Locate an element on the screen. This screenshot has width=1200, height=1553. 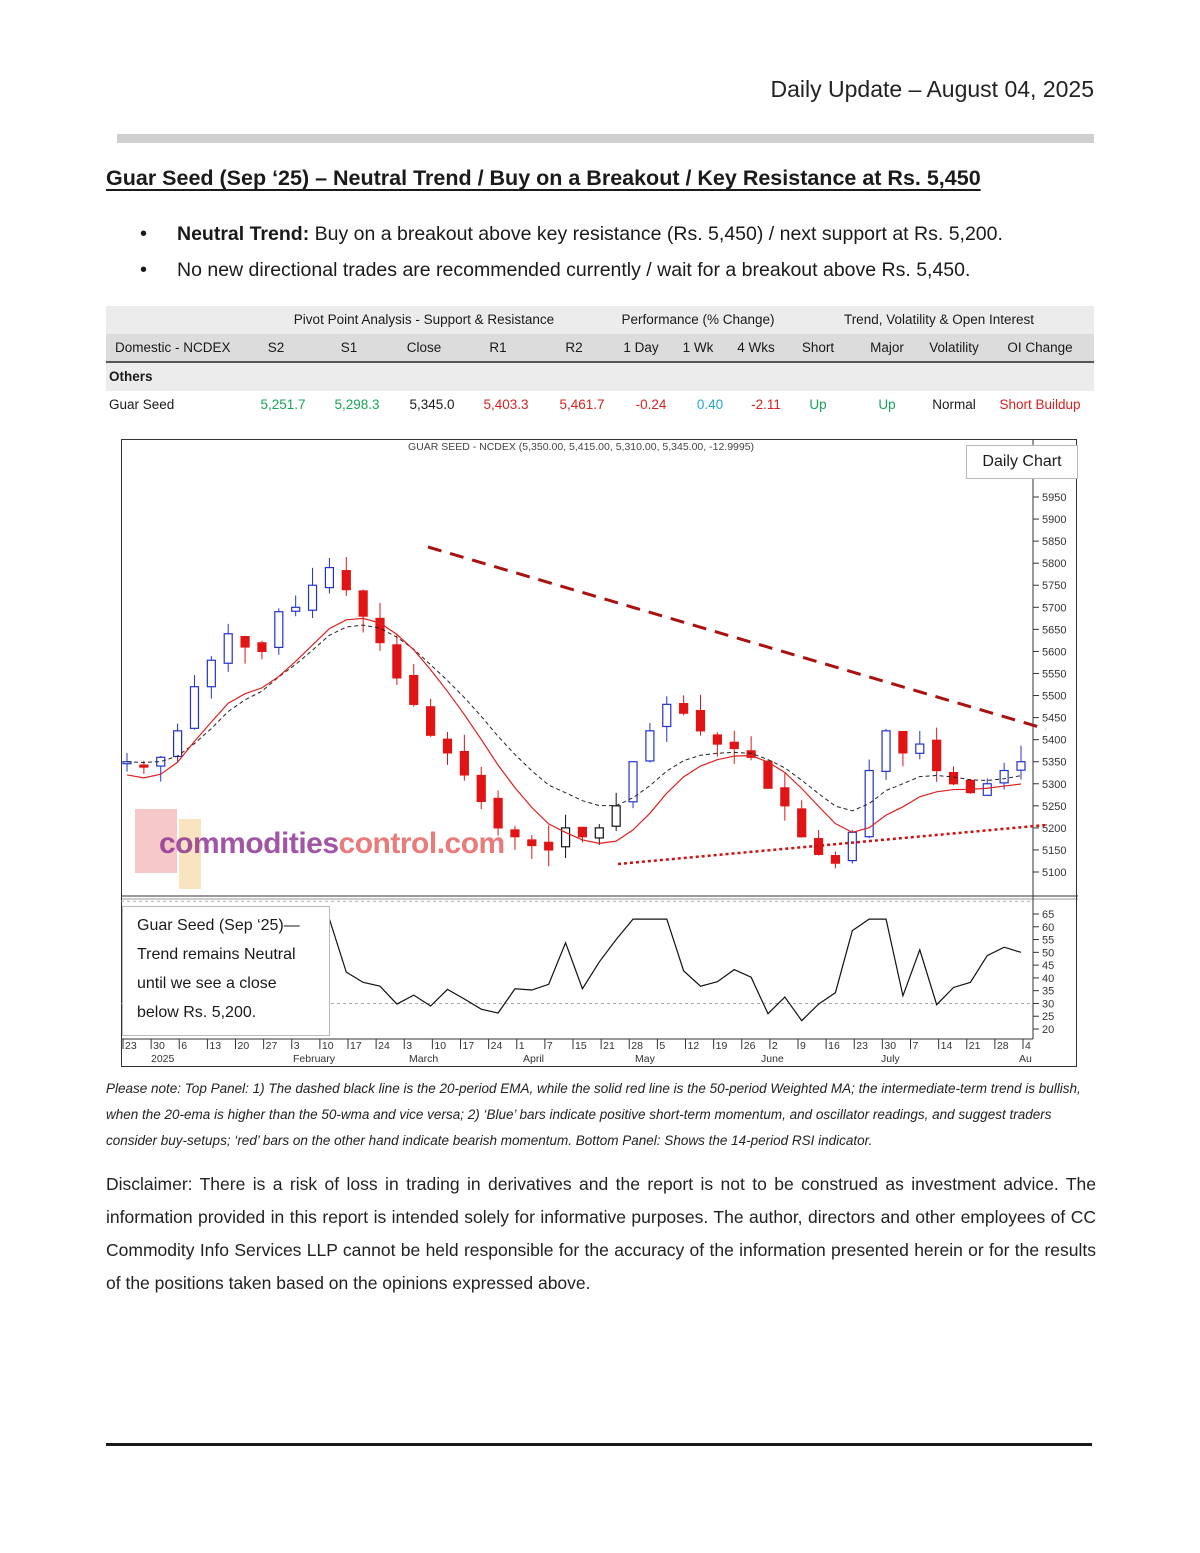
col-close: Close is located at coordinates (424, 347).